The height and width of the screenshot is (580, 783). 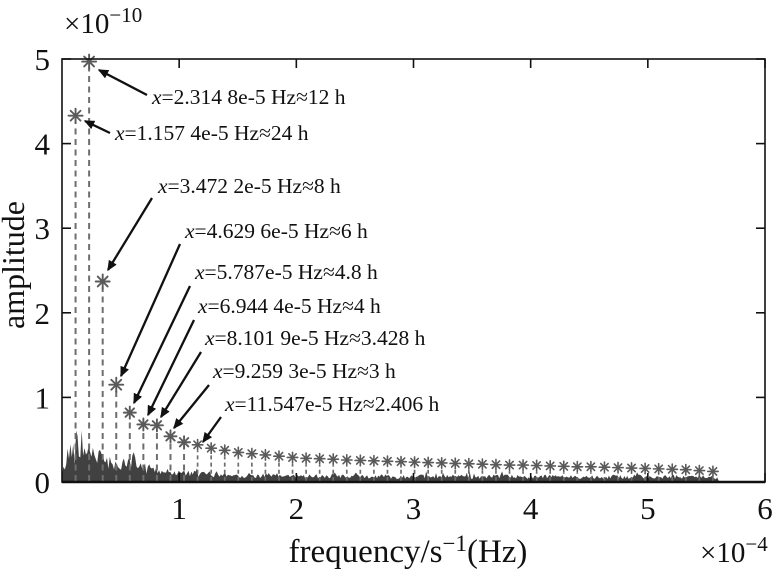 What do you see at coordinates (331, 404) in the screenshot?
I see `annotation-label: x=11.547e-5 Hz≈2.406 h` at bounding box center [331, 404].